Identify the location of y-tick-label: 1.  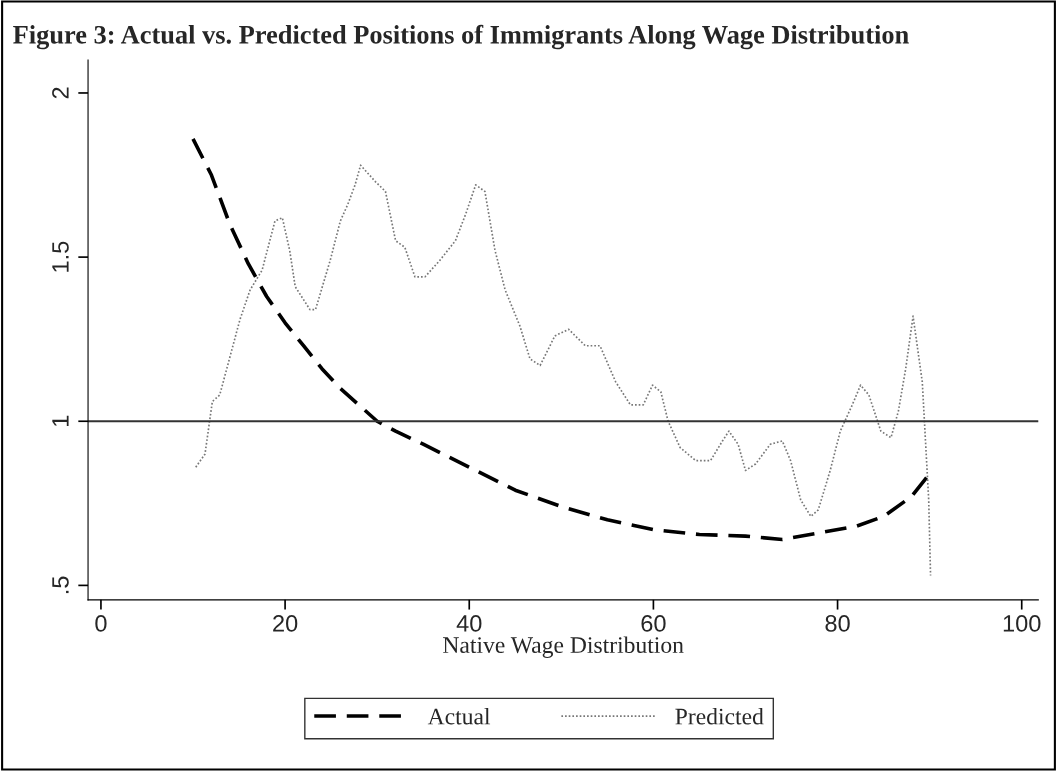
(60, 421).